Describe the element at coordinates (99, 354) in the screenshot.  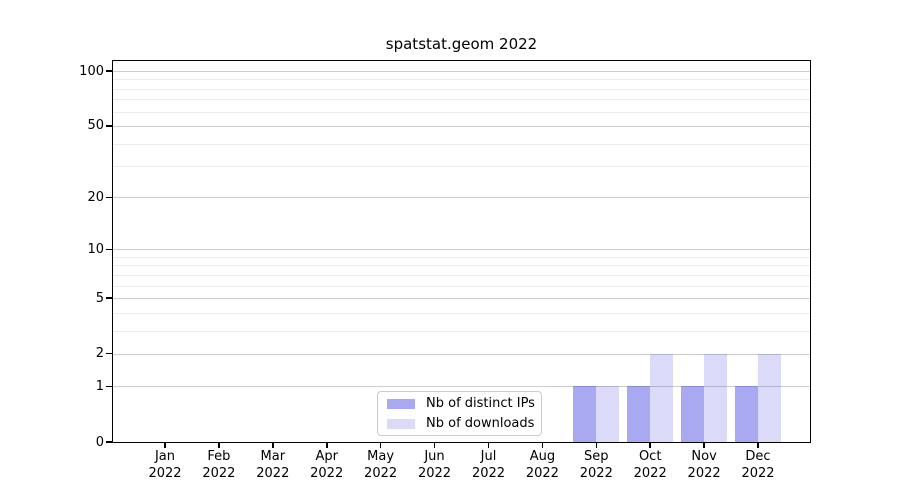
I see `y-tick-label: 2` at that location.